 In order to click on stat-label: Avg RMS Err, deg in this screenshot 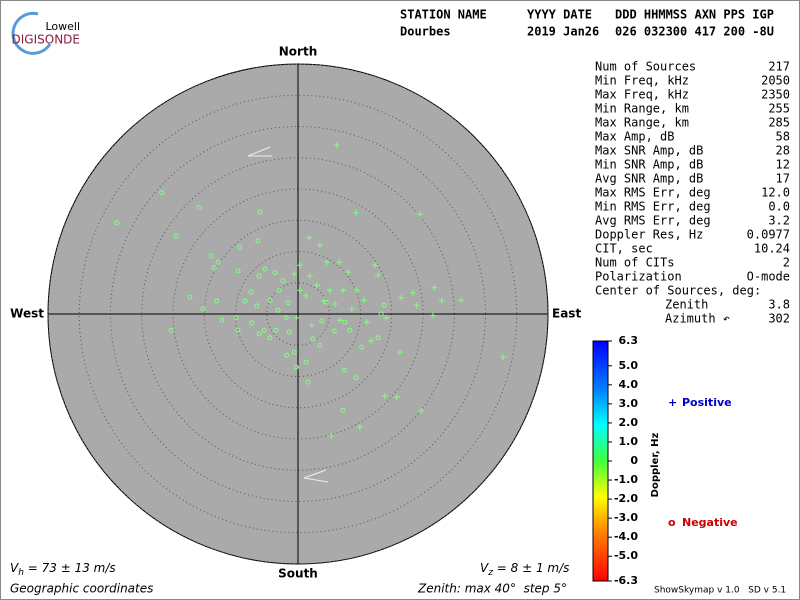, I will do `click(653, 221)`.